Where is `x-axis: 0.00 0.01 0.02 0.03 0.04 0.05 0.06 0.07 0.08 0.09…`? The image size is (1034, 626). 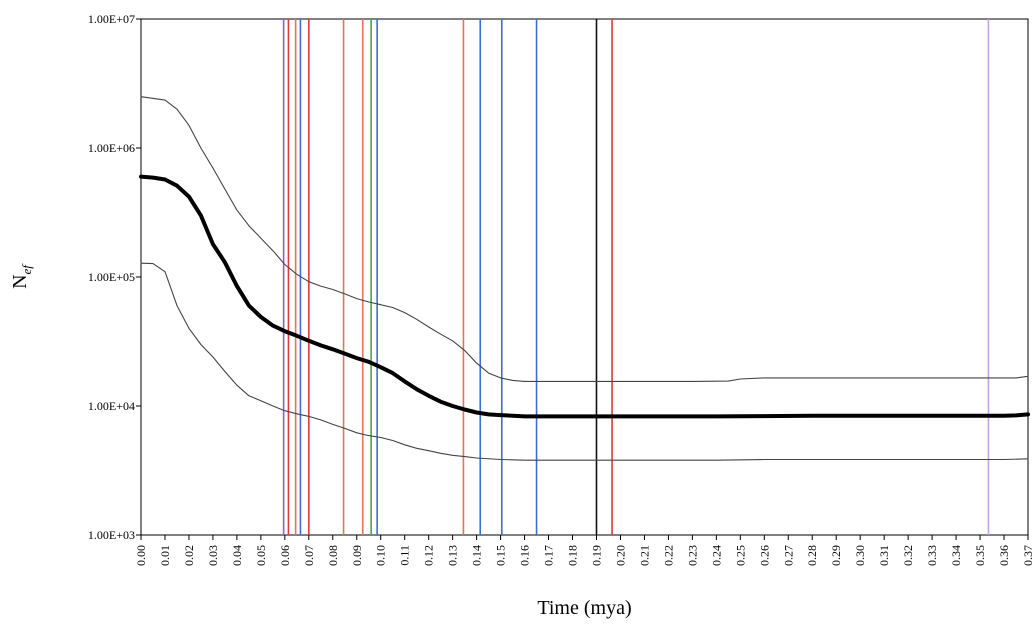
x-axis: 0.00 0.01 0.02 0.03 0.04 0.05 0.06 0.07 0.08 0.09… is located at coordinates (584, 550).